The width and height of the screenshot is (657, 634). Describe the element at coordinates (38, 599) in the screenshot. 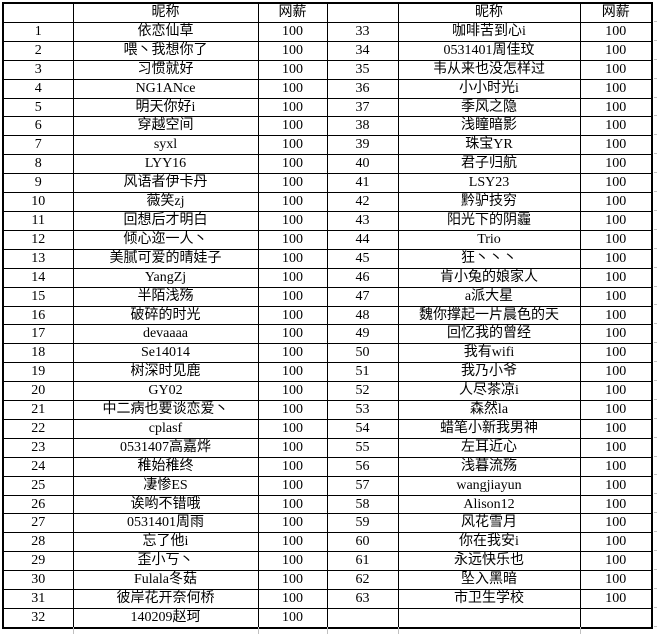

I see `row-number-cell: 31` at that location.